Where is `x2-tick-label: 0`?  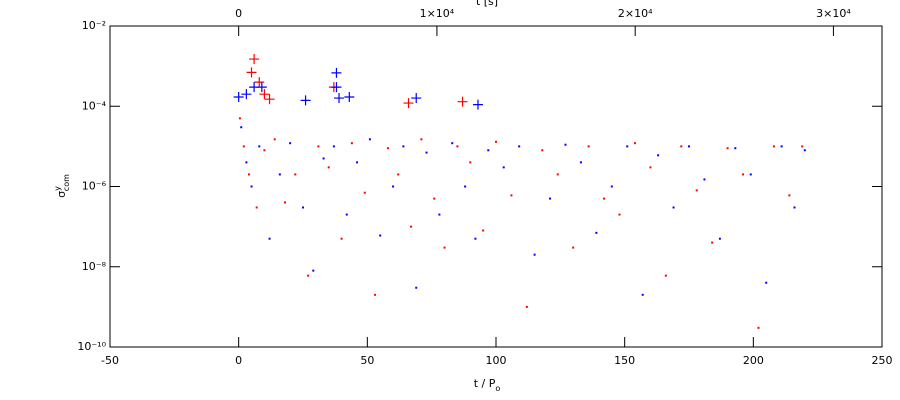
x2-tick-label: 0 is located at coordinates (238, 13).